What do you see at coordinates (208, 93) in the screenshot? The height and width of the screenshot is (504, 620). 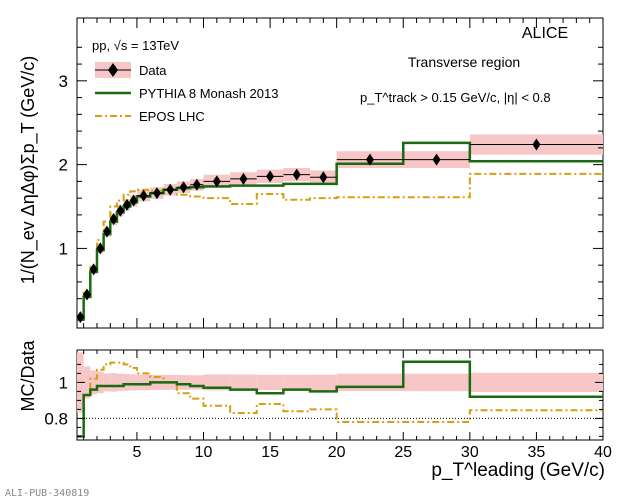 I see `legend-entry-label: PYTHIA 8 Monash 2013` at bounding box center [208, 93].